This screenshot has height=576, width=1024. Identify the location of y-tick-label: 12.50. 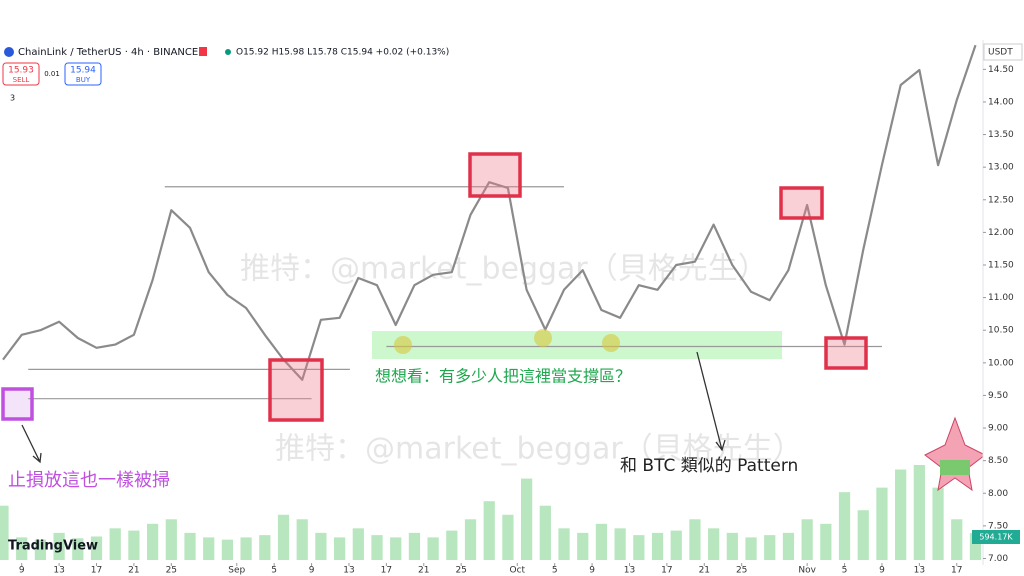
(1001, 200).